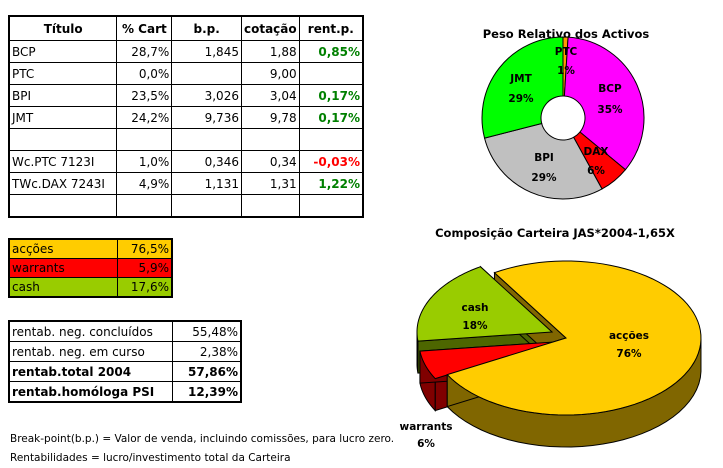 The height and width of the screenshot is (468, 723). What do you see at coordinates (63, 95) in the screenshot?
I see `cell-titulo: BPI` at bounding box center [63, 95].